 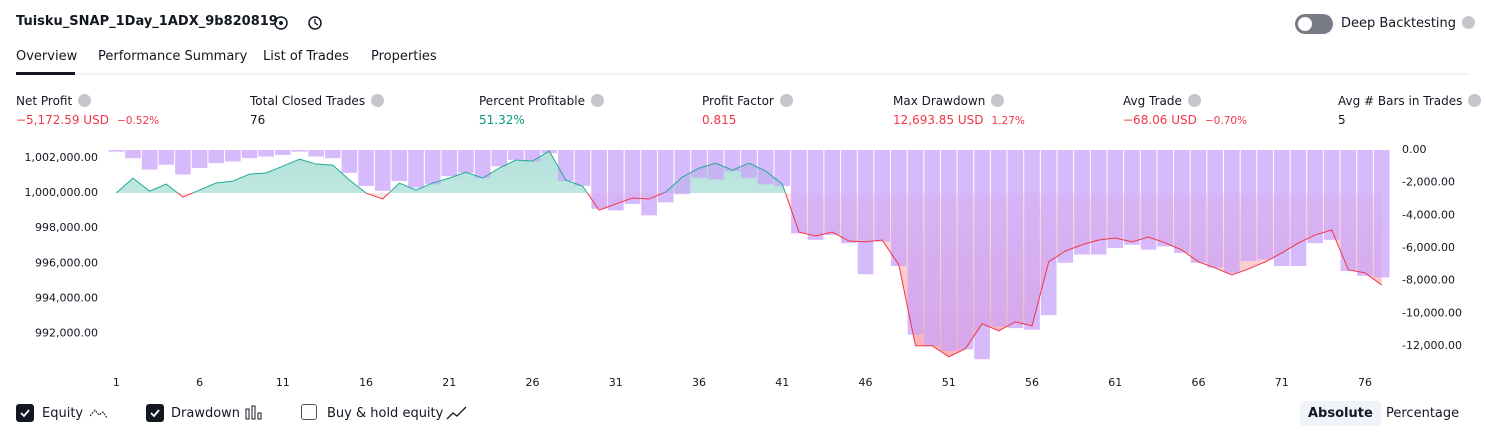 I want to click on metric-label: Profit Factor, so click(x=747, y=101).